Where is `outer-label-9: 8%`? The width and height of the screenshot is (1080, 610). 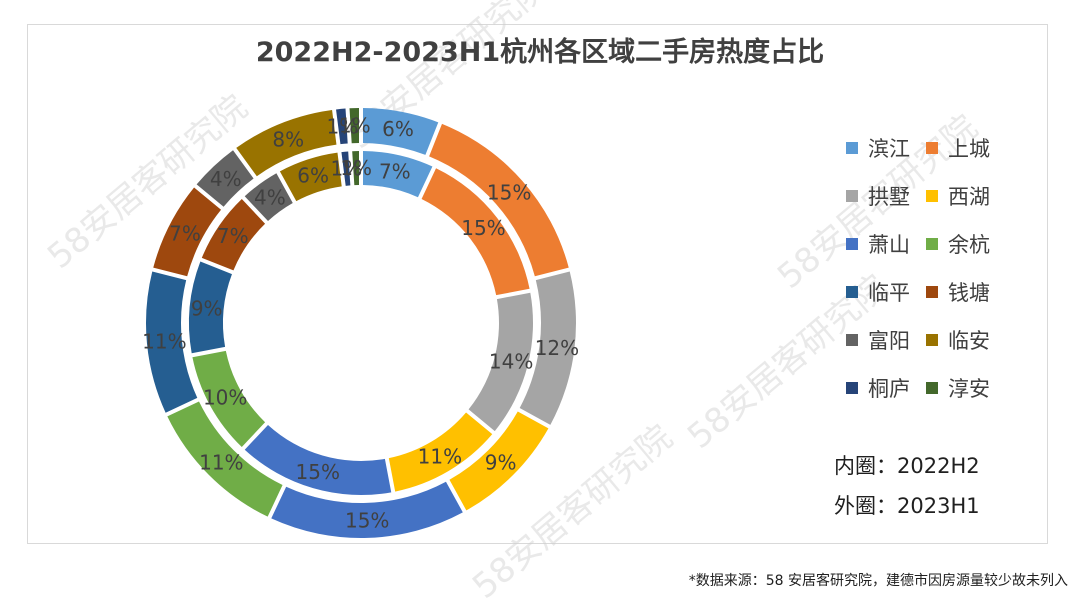 outer-label-9: 8% is located at coordinates (288, 139).